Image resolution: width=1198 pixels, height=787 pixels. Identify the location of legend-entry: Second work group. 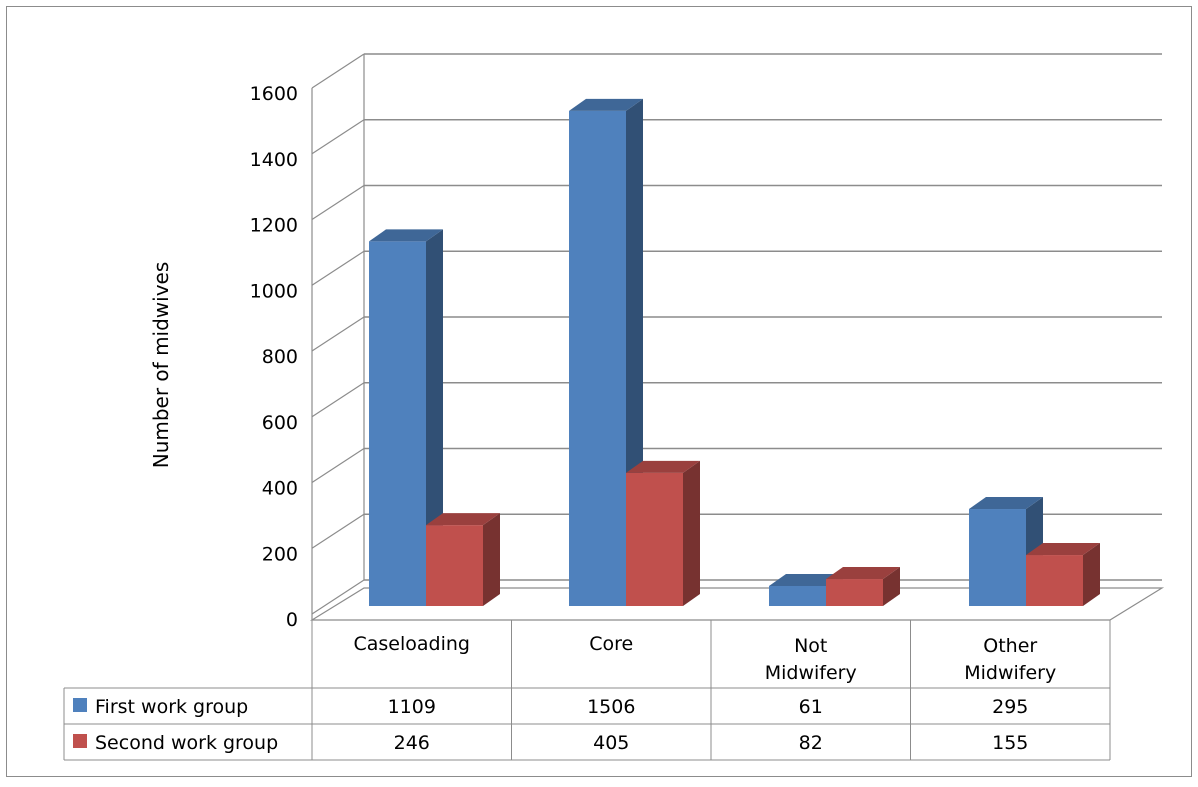
(186, 743).